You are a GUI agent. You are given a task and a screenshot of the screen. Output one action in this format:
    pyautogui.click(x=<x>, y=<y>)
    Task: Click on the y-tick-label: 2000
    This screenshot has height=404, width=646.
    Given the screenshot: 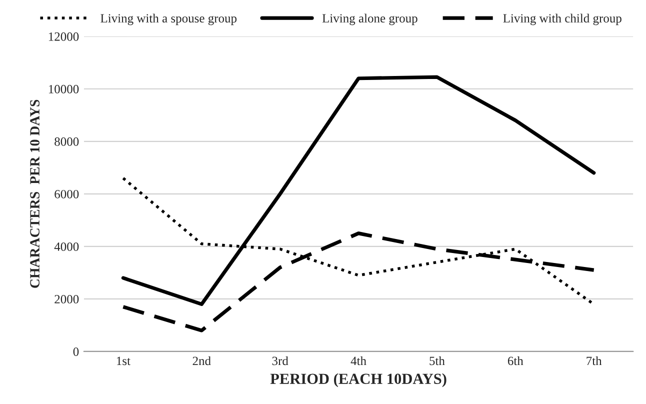 What is the action you would take?
    pyautogui.click(x=66, y=299)
    